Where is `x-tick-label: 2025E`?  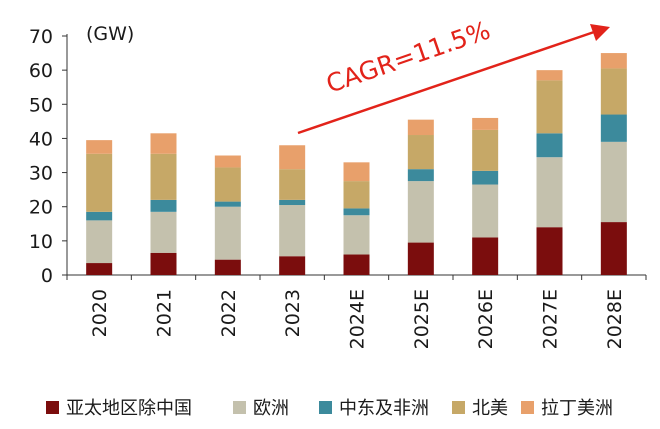
x-tick-label: 2025E is located at coordinates (422, 319).